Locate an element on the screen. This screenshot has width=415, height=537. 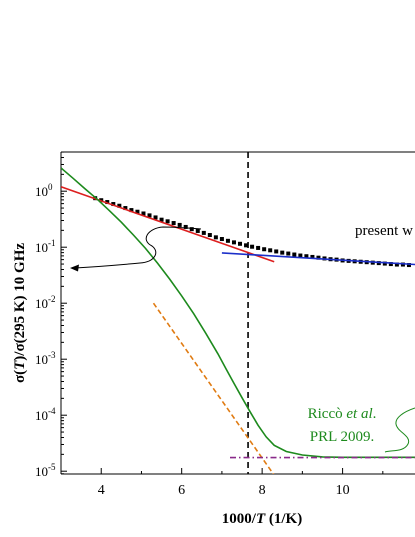
y-tick-label: 10⁻⁴ is located at coordinates (45, 414).